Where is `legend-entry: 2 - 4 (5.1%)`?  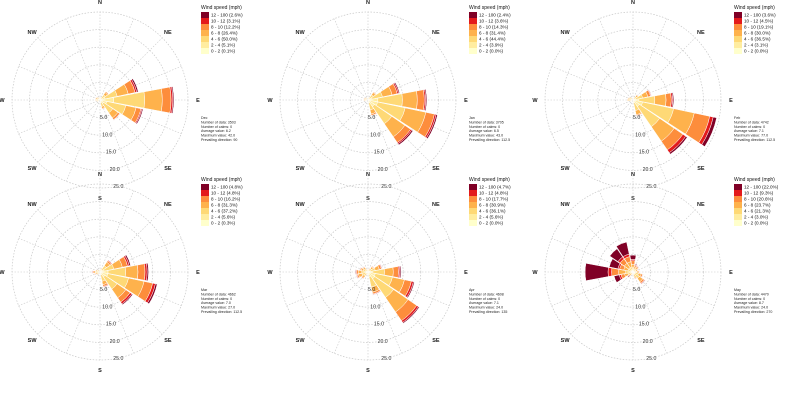
legend-entry: 2 - 4 (5.1%) is located at coordinates (223, 45).